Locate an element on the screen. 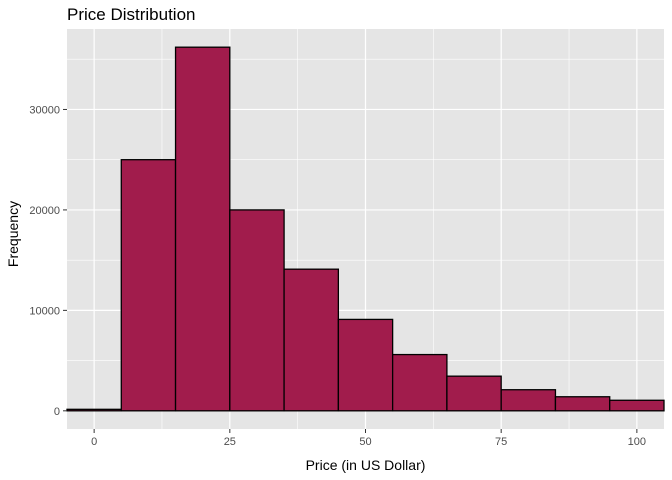 The height and width of the screenshot is (480, 672). x-tick-label: 100 is located at coordinates (637, 442).